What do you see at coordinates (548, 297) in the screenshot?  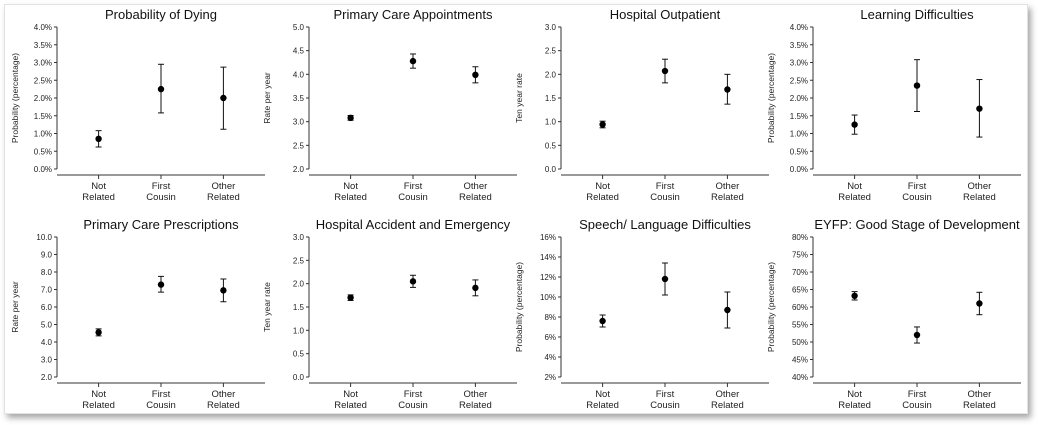 I see `y-tick-label: 10%` at bounding box center [548, 297].